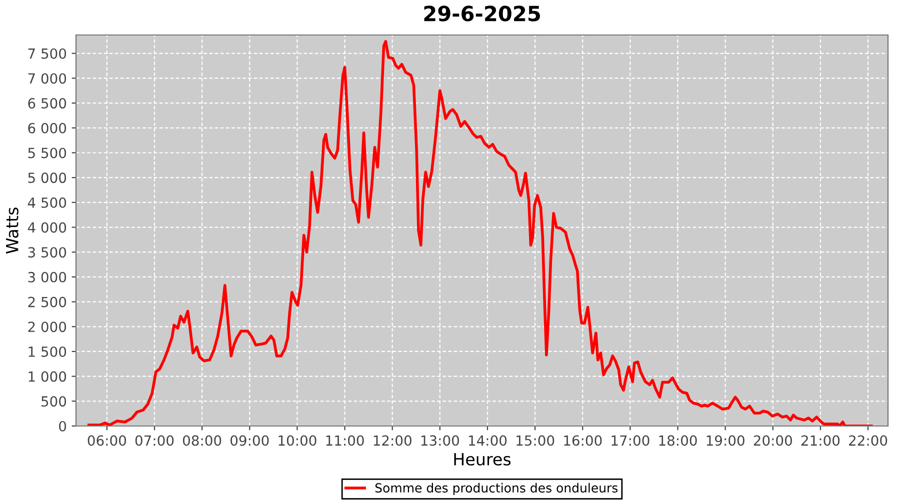  I want to click on y-tick-label: 3 500, so click(47, 252).